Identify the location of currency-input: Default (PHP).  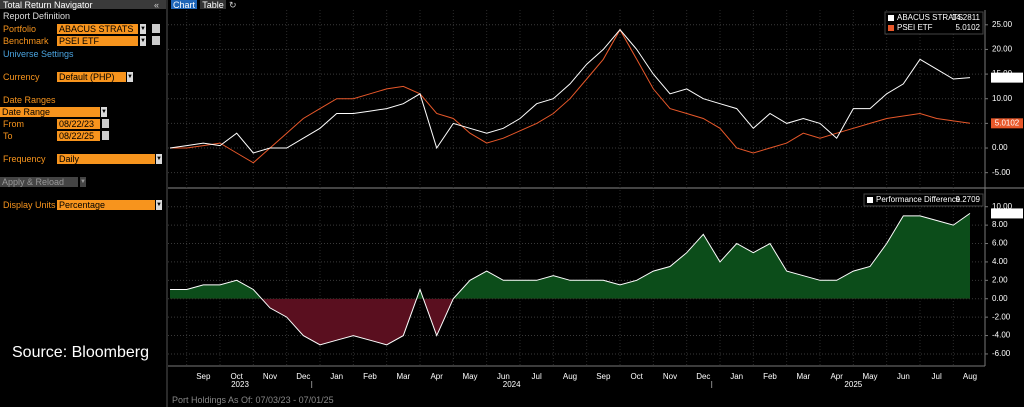
(91, 77).